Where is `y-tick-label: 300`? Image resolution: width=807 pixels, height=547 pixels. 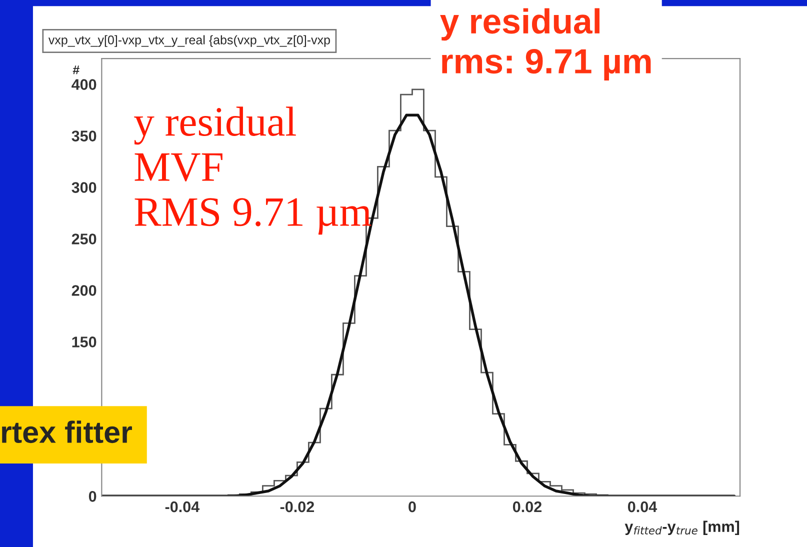 y-tick-label: 300 is located at coordinates (84, 187).